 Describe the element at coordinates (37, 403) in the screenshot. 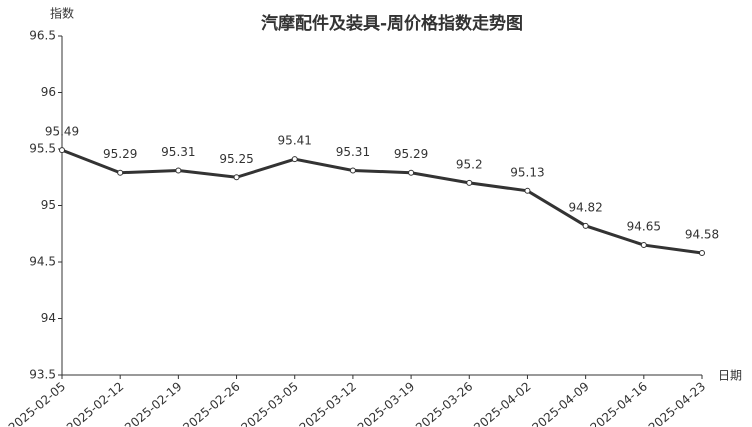

I see `x-tick-label: 2025-02-05` at that location.